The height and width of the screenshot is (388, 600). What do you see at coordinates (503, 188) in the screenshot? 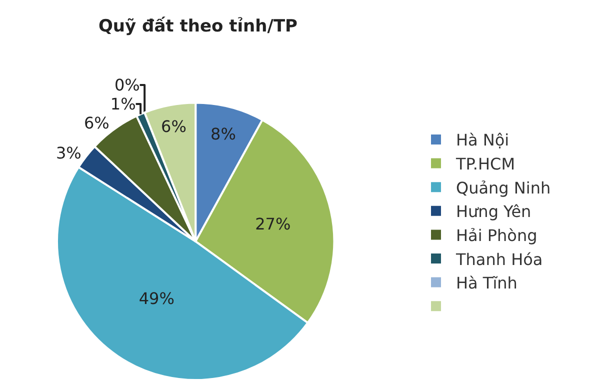
I see `legend-label: Quảng Ninh` at bounding box center [503, 188].